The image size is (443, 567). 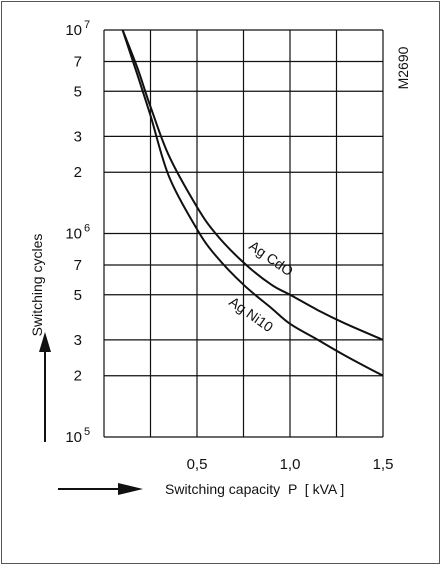 I want to click on x-tick-label: 0,5, so click(x=197, y=464).